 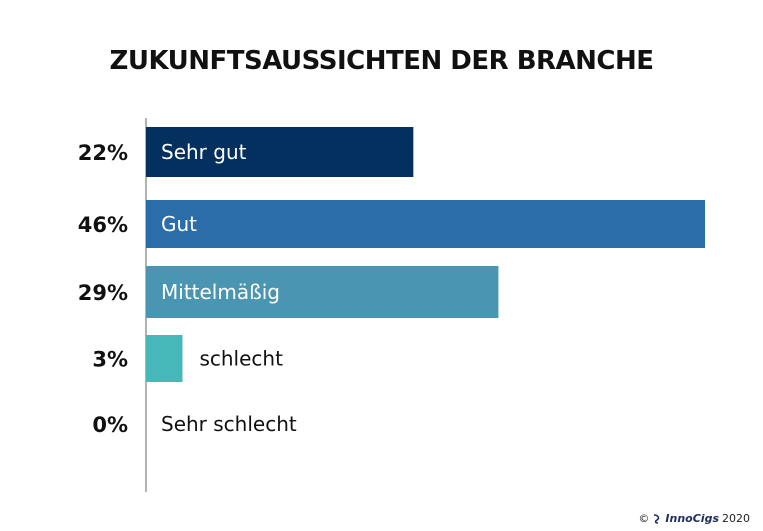 I want to click on category-label-2: Mittelmäßig, so click(x=220, y=292).